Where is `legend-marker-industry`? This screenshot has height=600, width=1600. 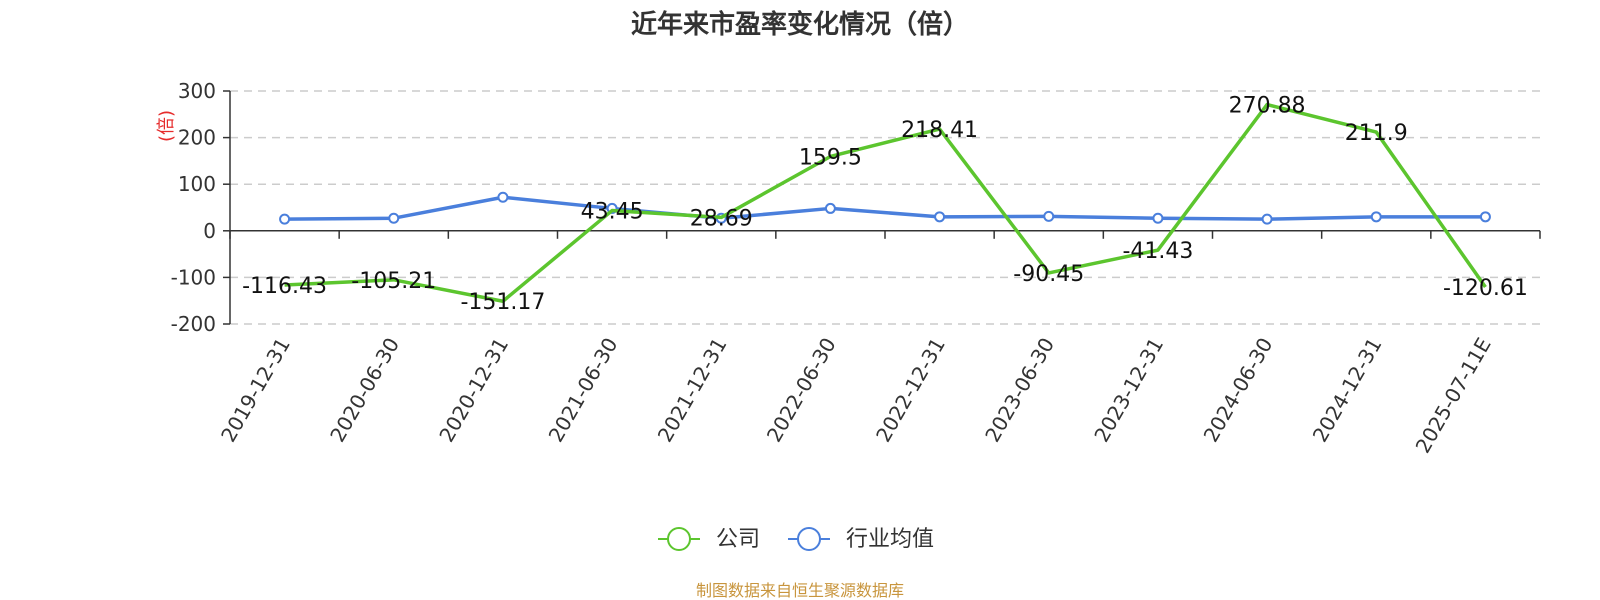 legend-marker-industry is located at coordinates (809, 539).